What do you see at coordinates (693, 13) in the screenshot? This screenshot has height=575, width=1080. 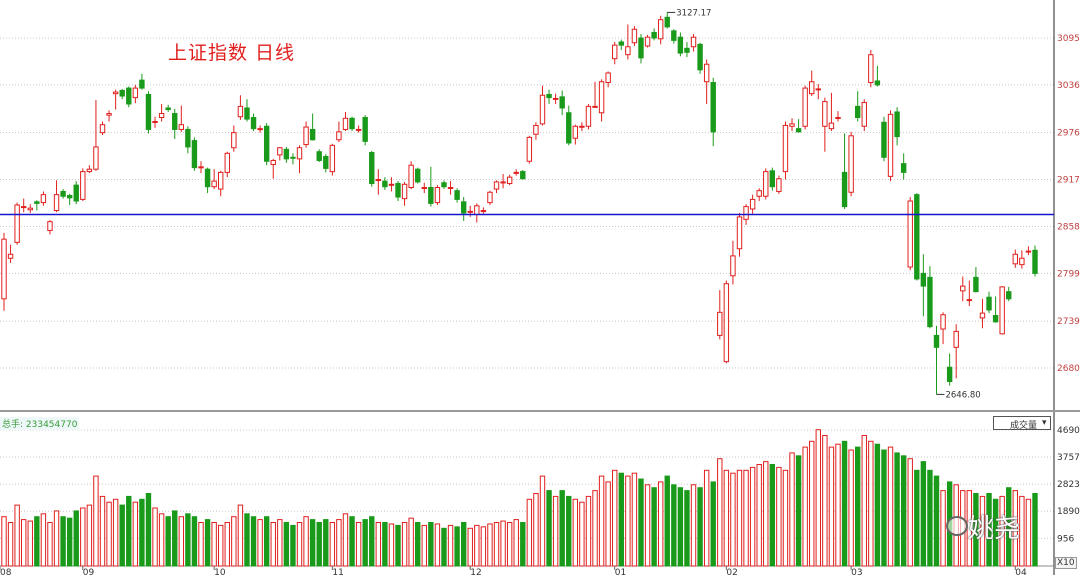 I see `annotation-label: 3127.17` at bounding box center [693, 13].